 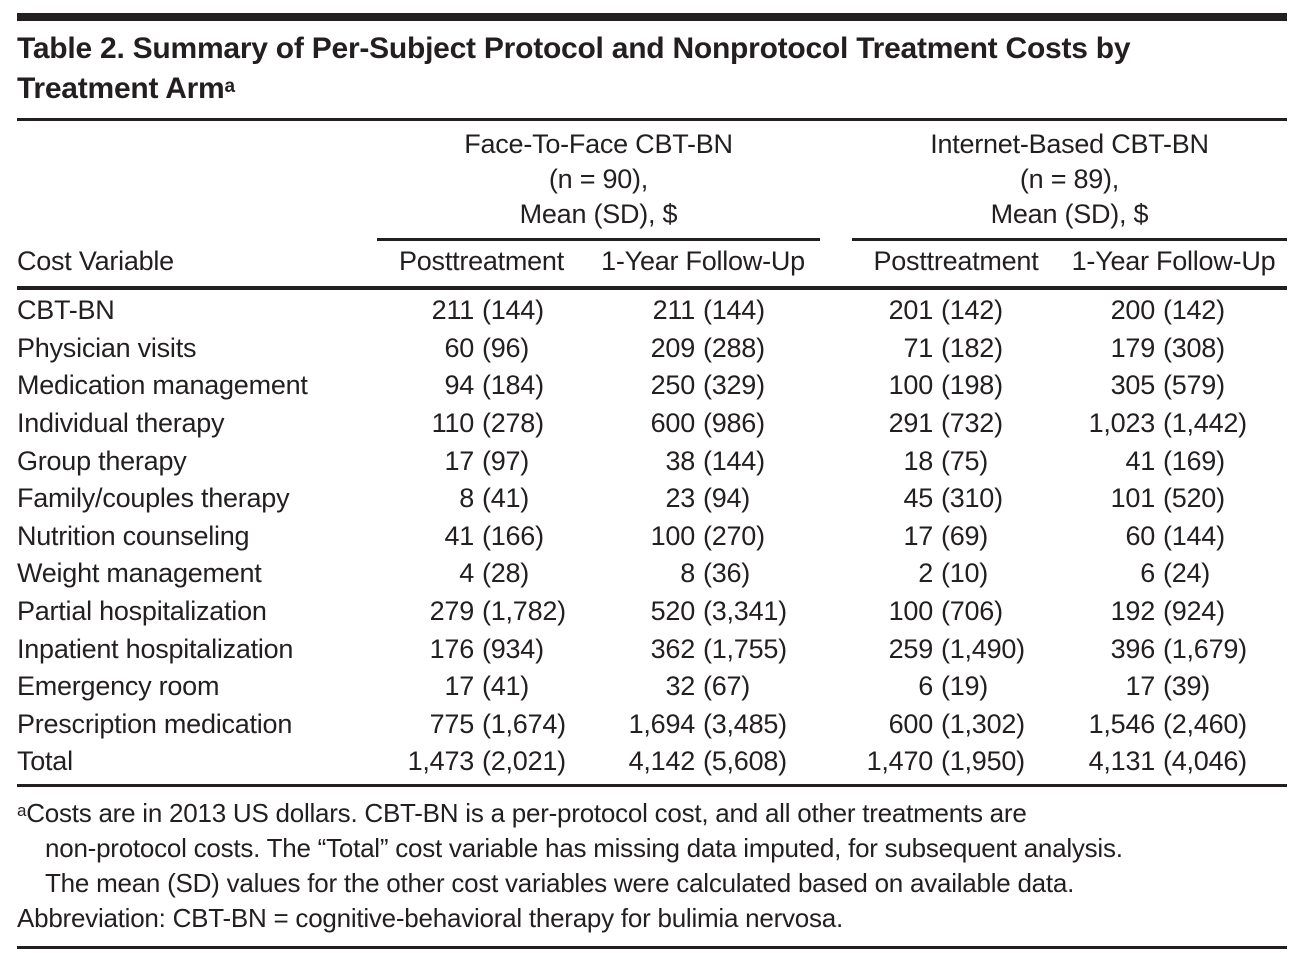 What do you see at coordinates (481, 649) in the screenshot?
I see `table-cell: 176 (934)` at bounding box center [481, 649].